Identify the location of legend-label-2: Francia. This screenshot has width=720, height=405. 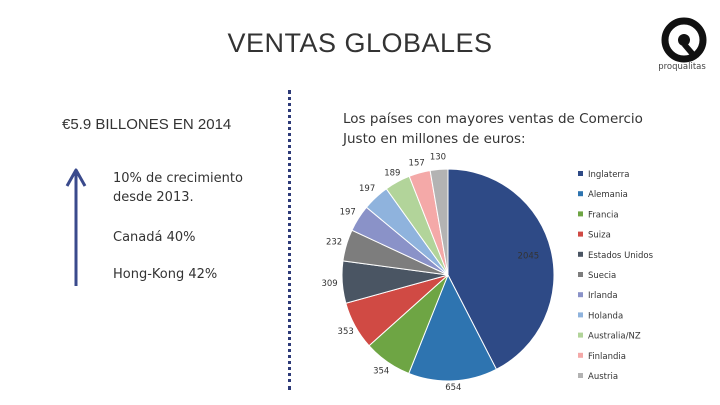
(603, 215).